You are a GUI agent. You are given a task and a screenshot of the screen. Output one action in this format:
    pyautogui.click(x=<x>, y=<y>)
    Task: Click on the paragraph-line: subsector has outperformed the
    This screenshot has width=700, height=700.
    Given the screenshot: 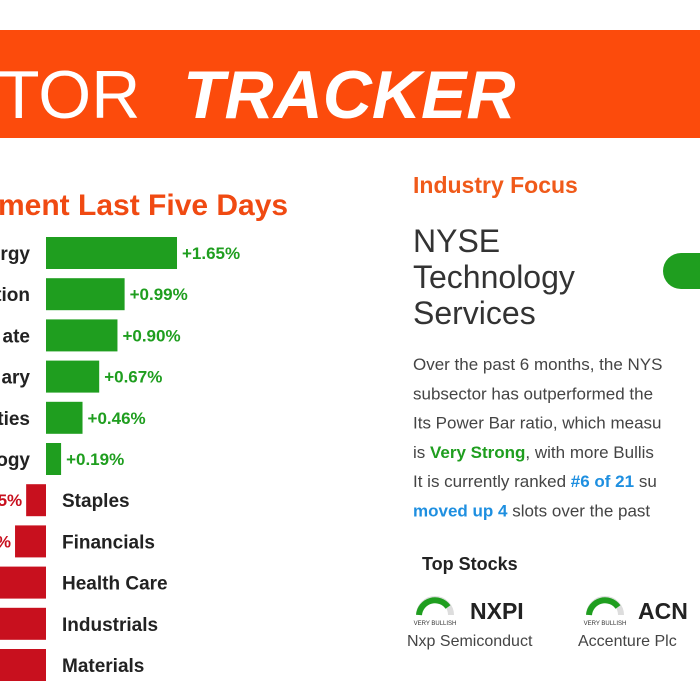 What is the action you would take?
    pyautogui.click(x=533, y=393)
    